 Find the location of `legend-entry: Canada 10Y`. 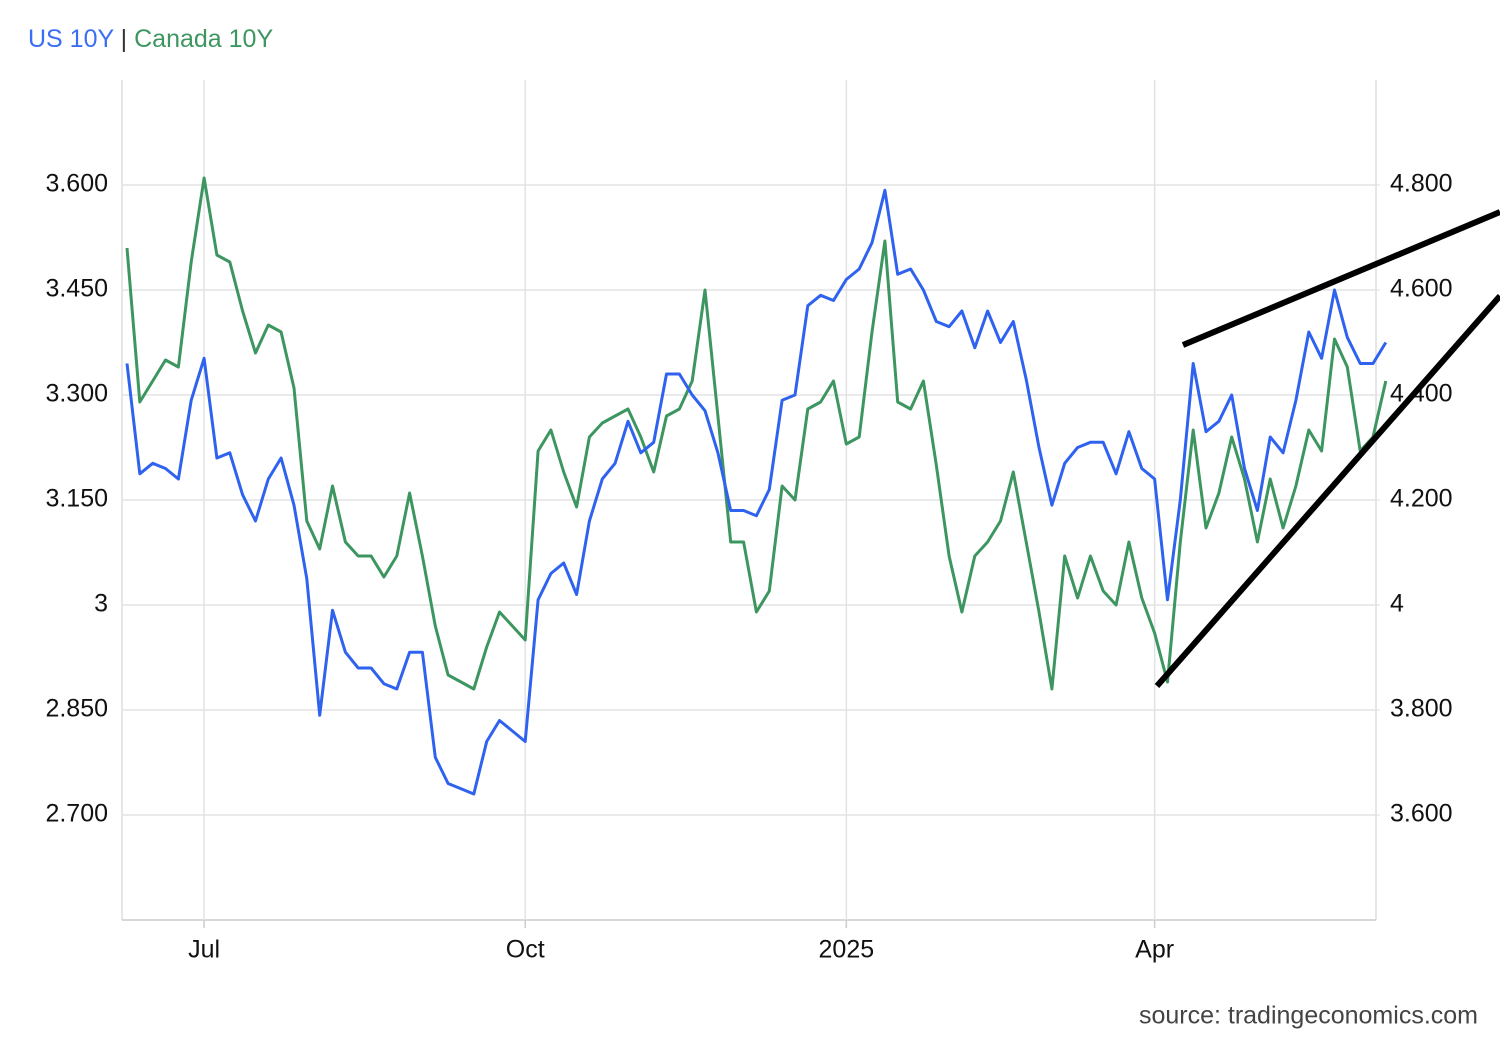

legend-entry: Canada 10Y is located at coordinates (203, 39).